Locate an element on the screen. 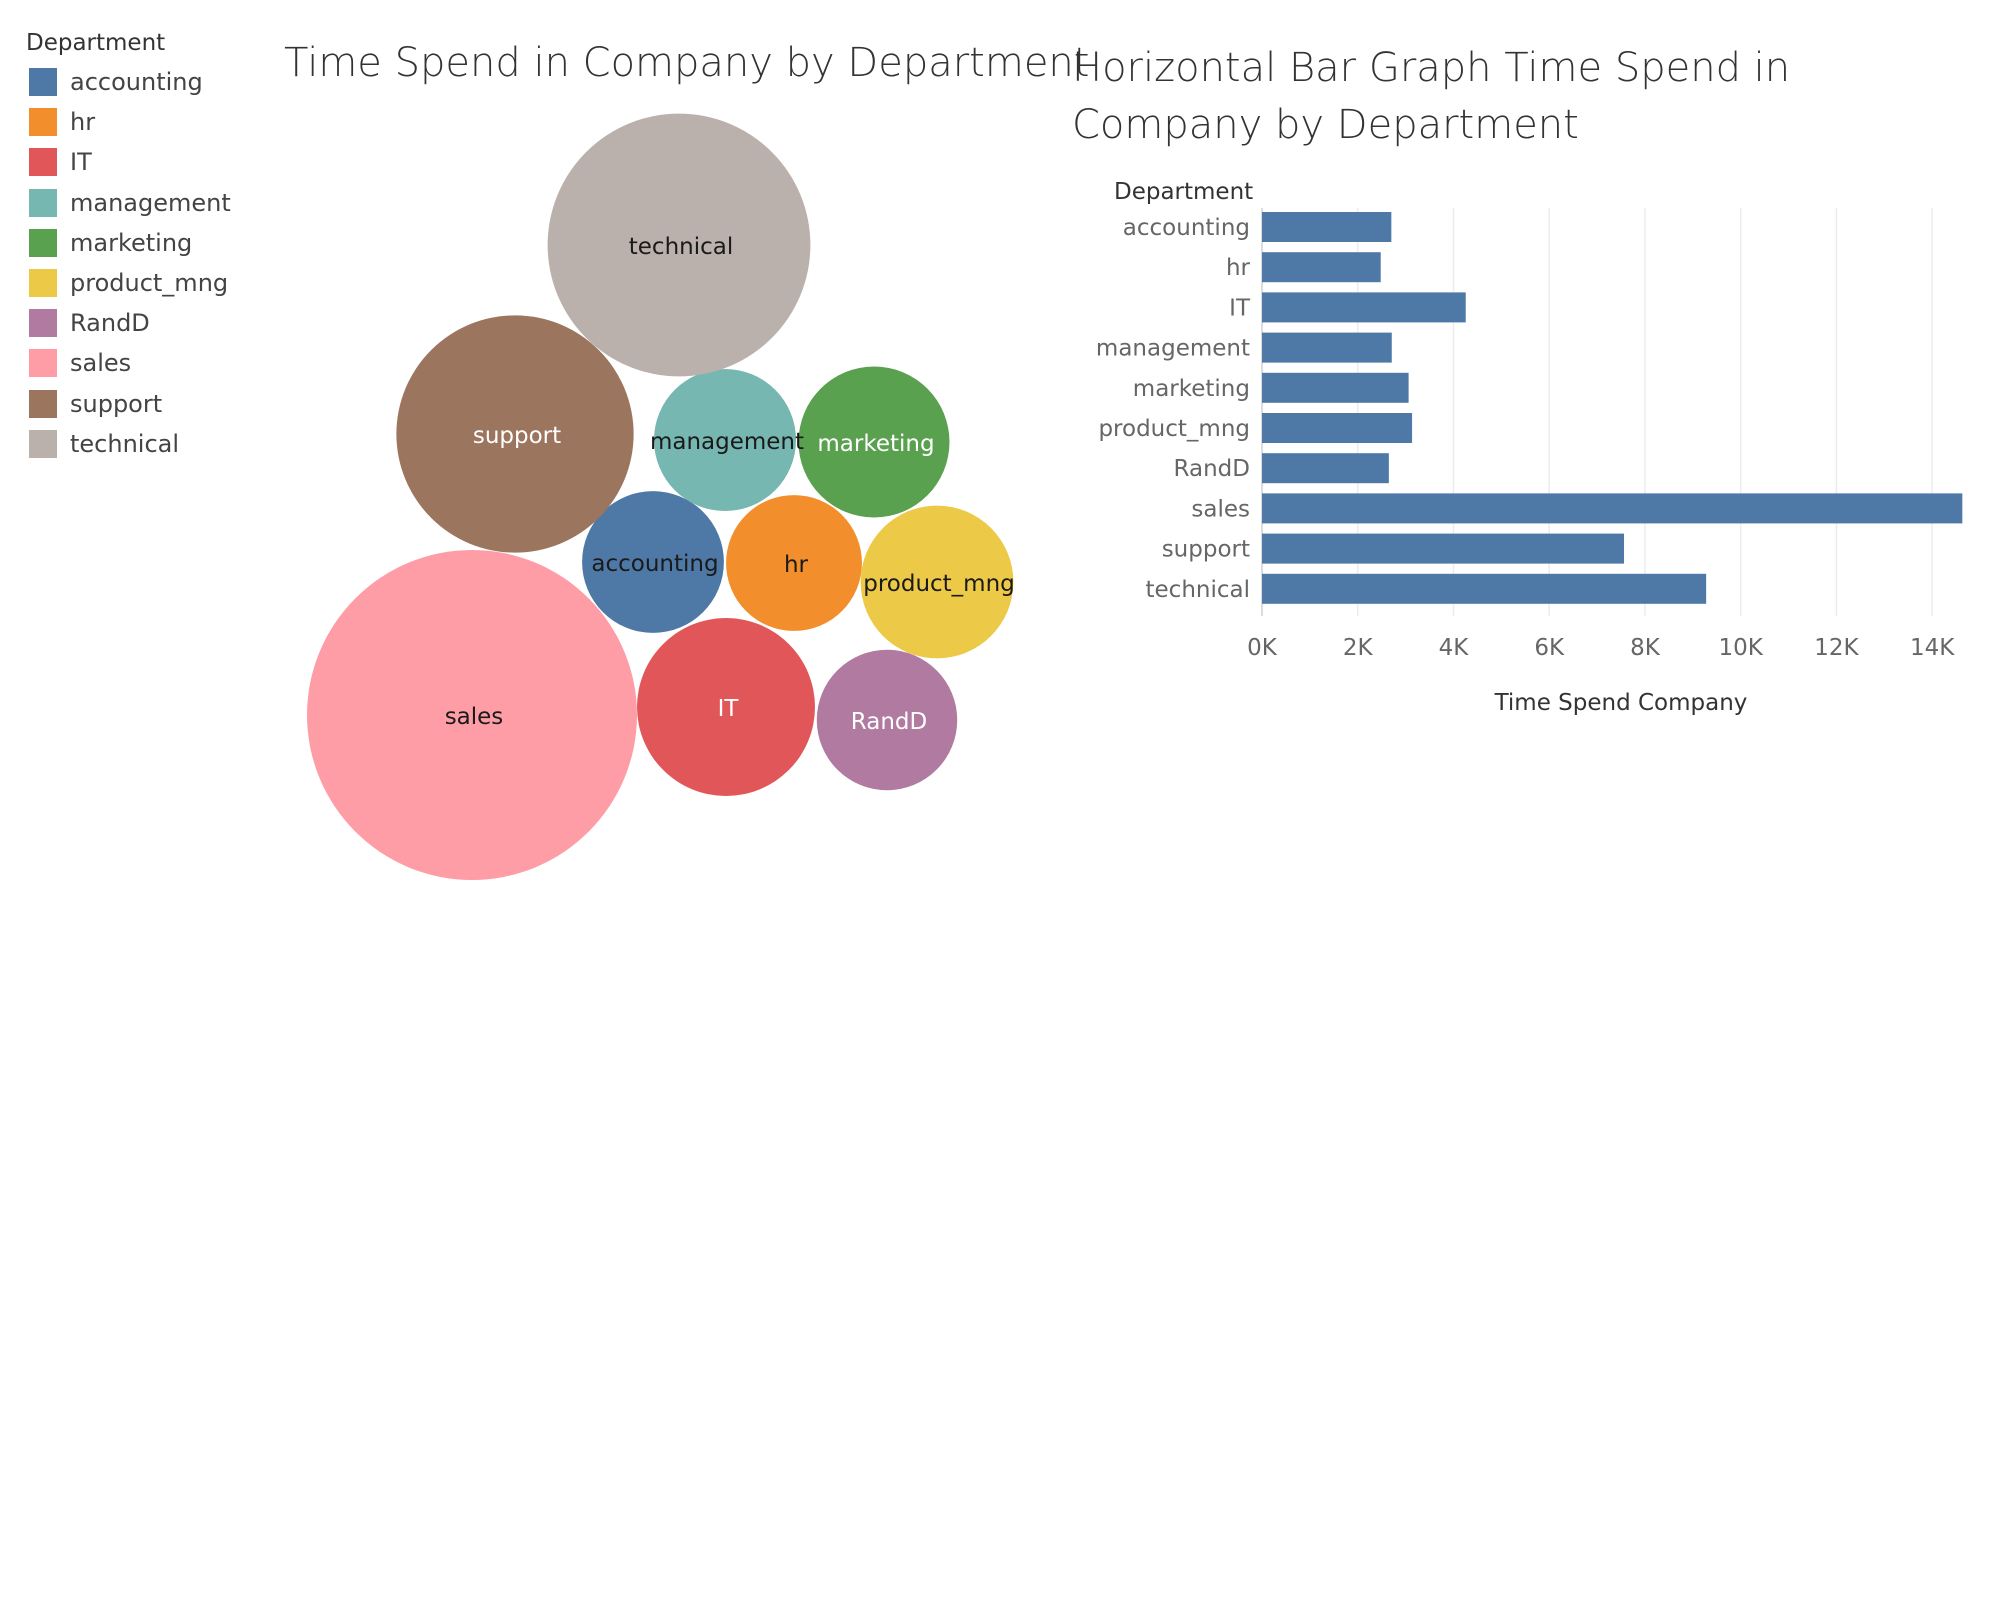  bubble-label-product-mng: product_mng is located at coordinates (939, 584).